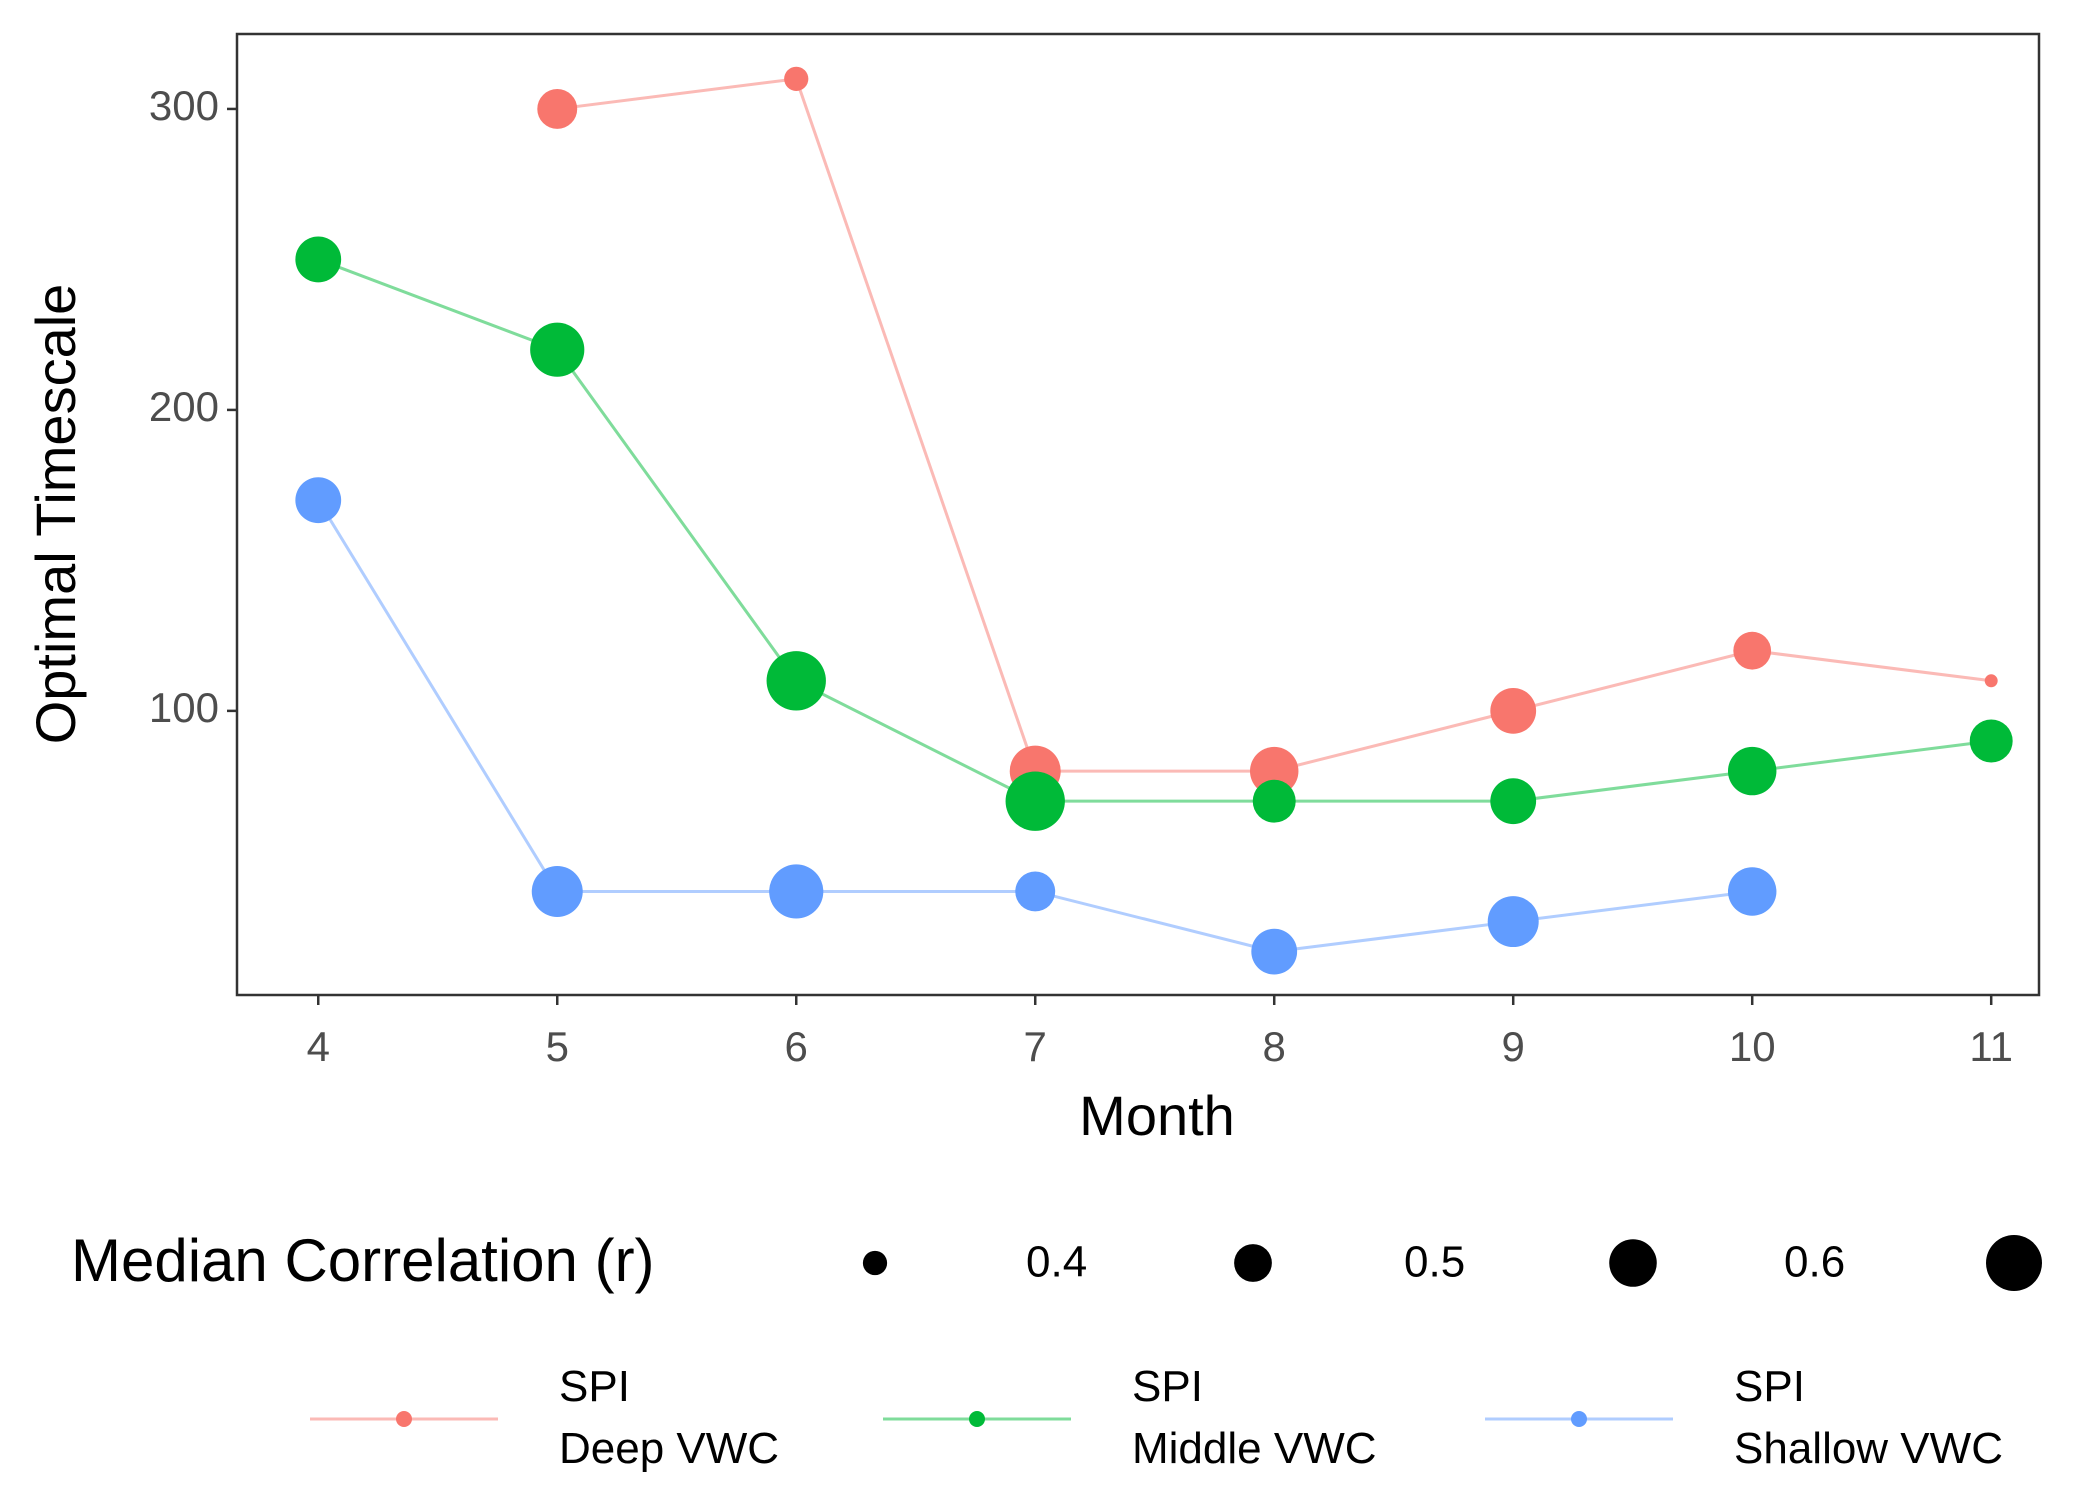 Image resolution: width=2100 pixels, height=1500 pixels. I want to click on x-tick-label: 10, so click(1752, 1046).